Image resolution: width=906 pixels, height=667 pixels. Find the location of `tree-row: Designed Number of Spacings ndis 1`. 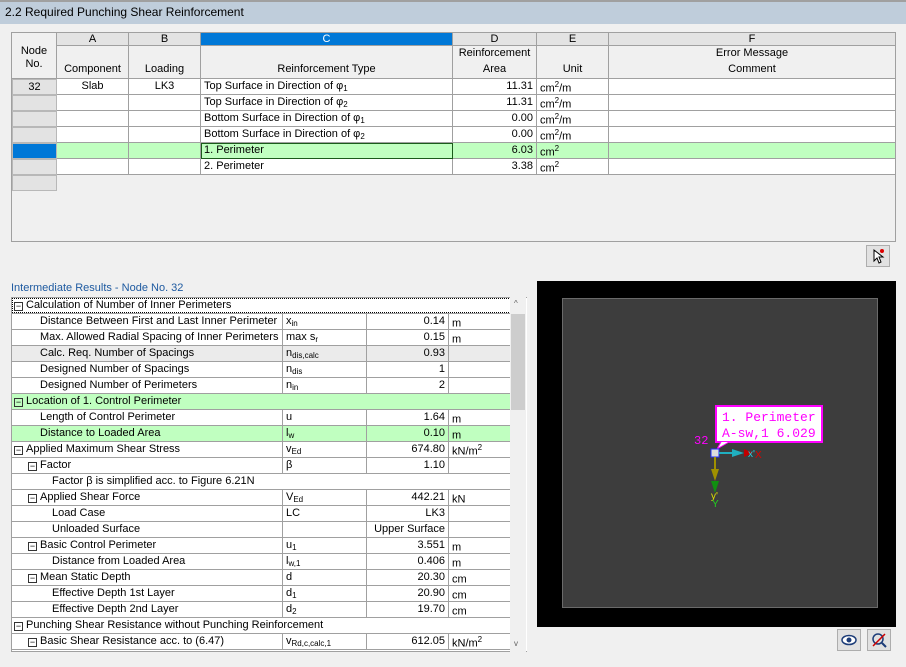

tree-row: Designed Number of Spacings ndis 1 is located at coordinates (261, 370).